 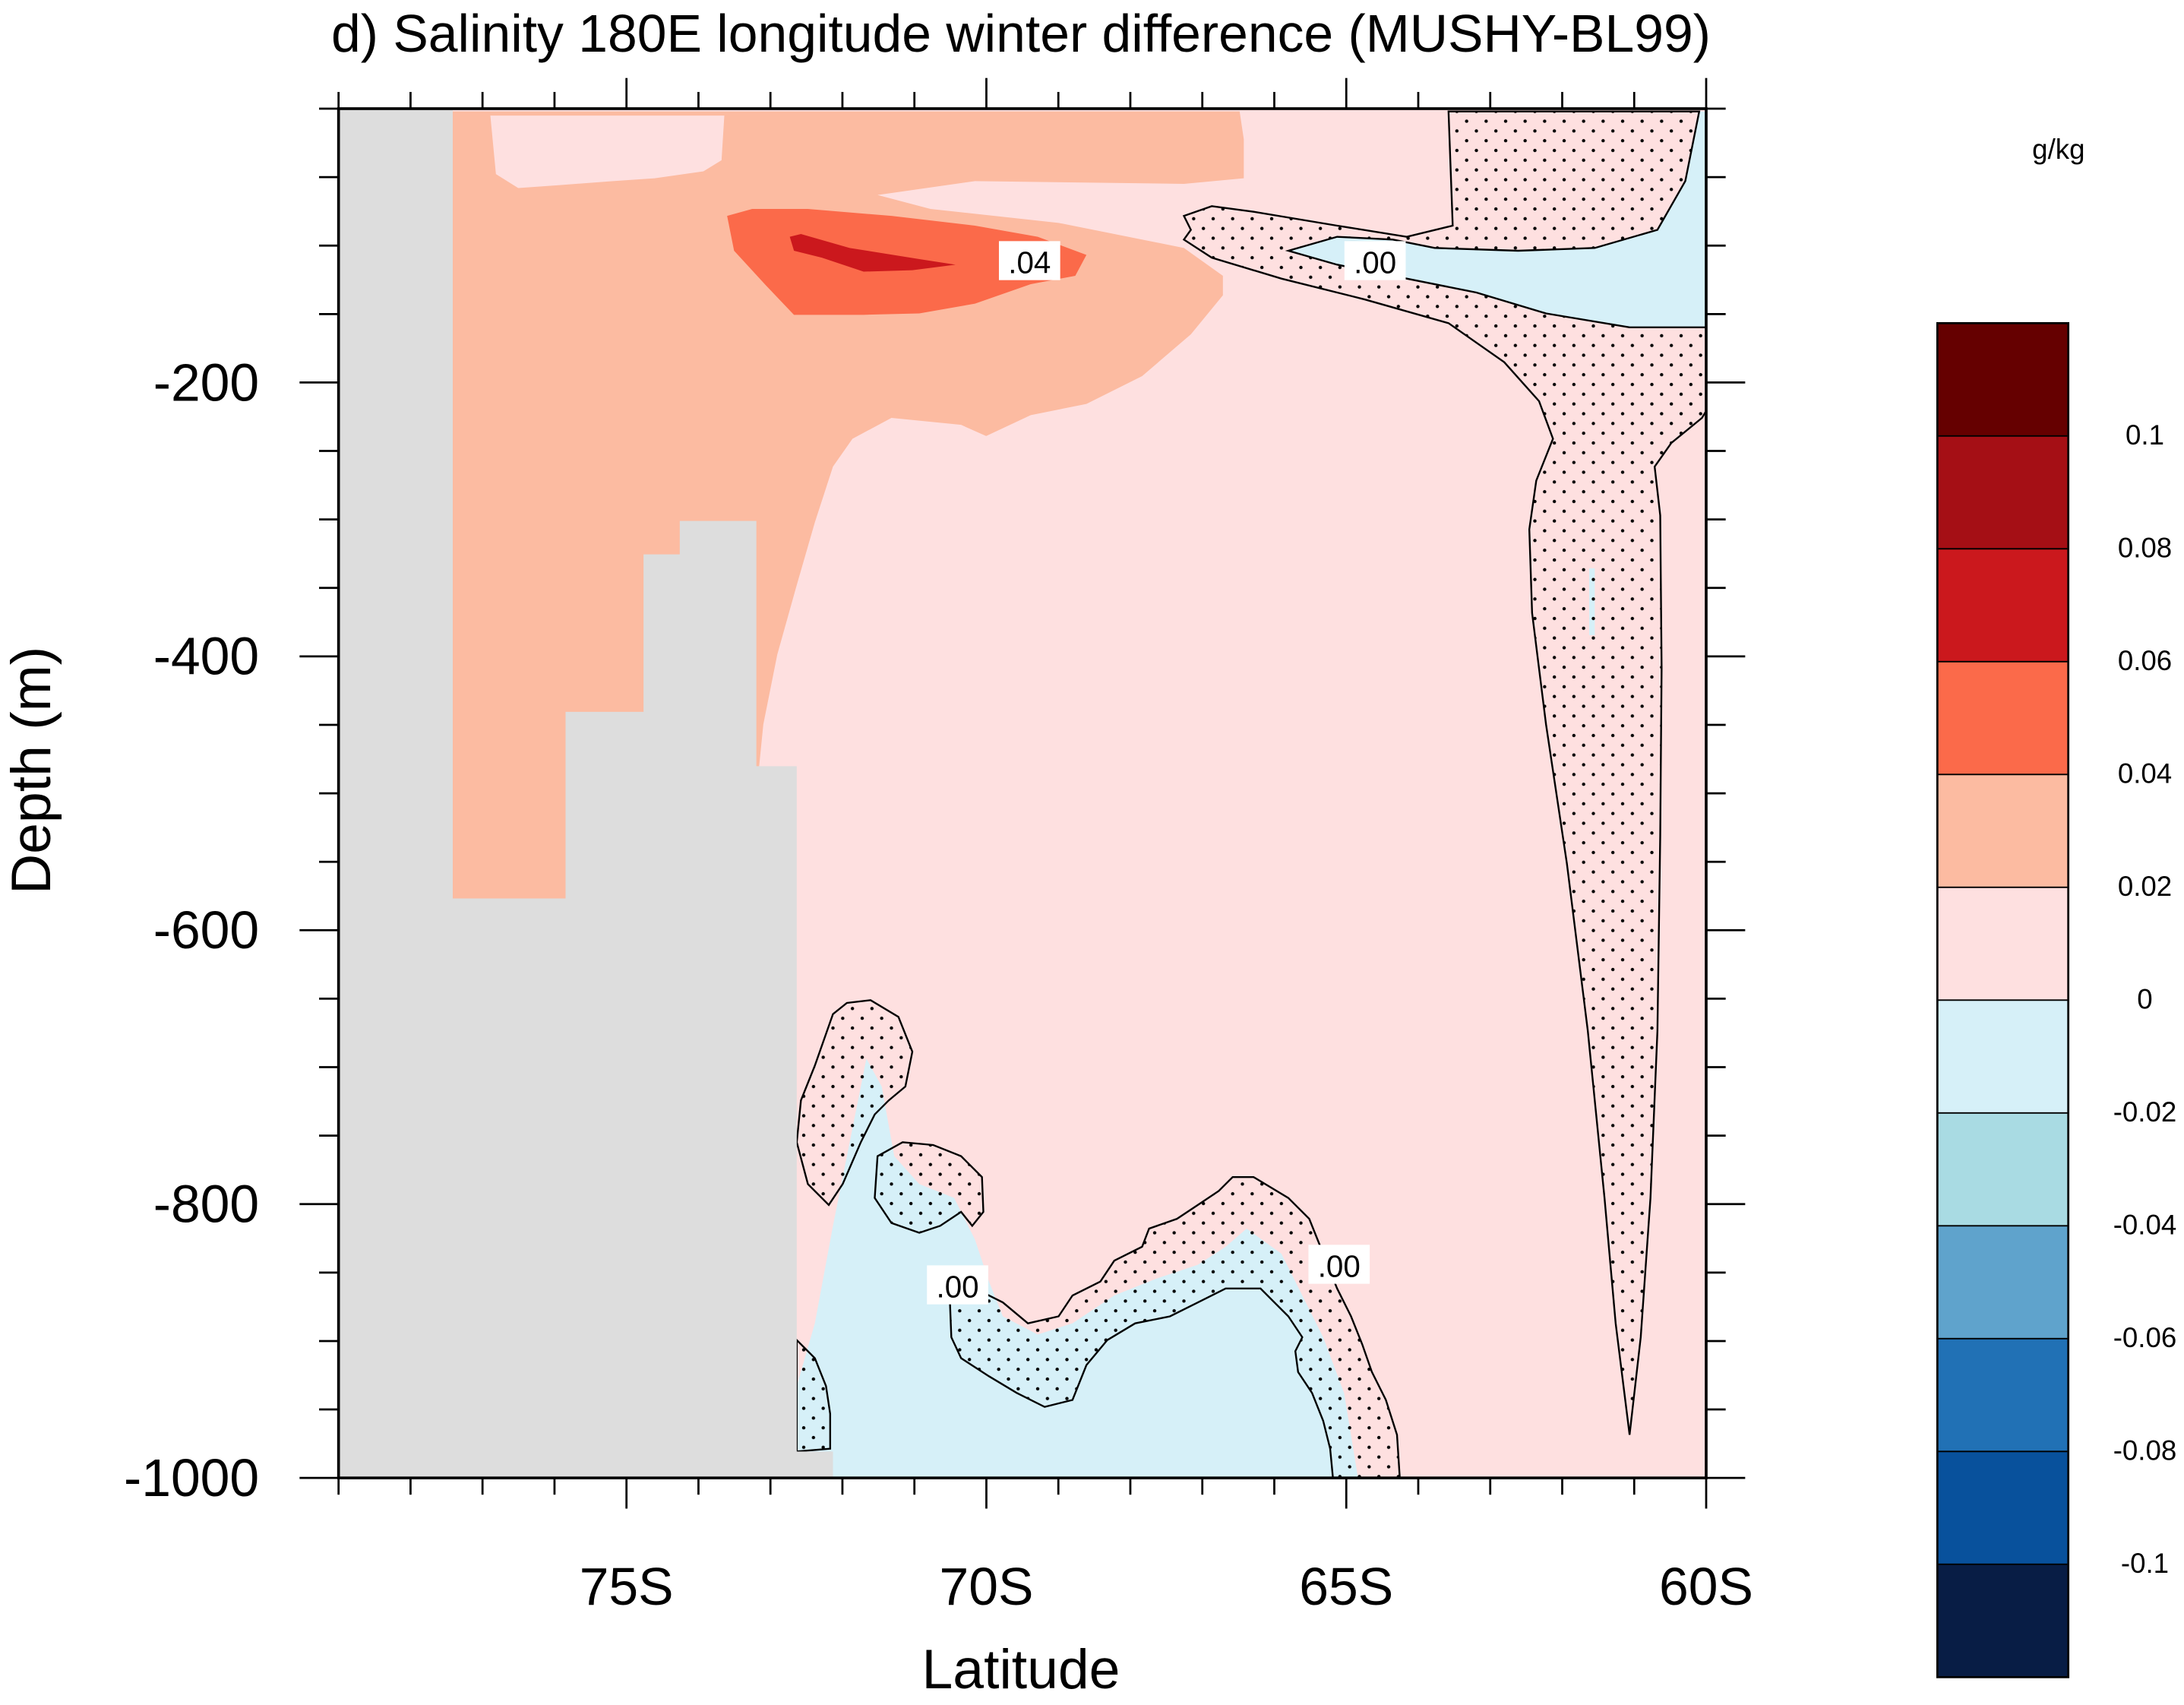 What do you see at coordinates (929, 1187) in the screenshot?
I see `stipple-bump-b` at bounding box center [929, 1187].